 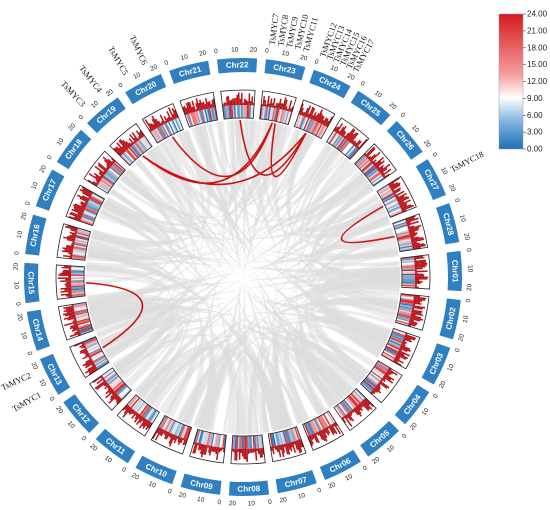 What do you see at coordinates (511, 81) in the screenshot?
I see `legend-gradient-bar` at bounding box center [511, 81].